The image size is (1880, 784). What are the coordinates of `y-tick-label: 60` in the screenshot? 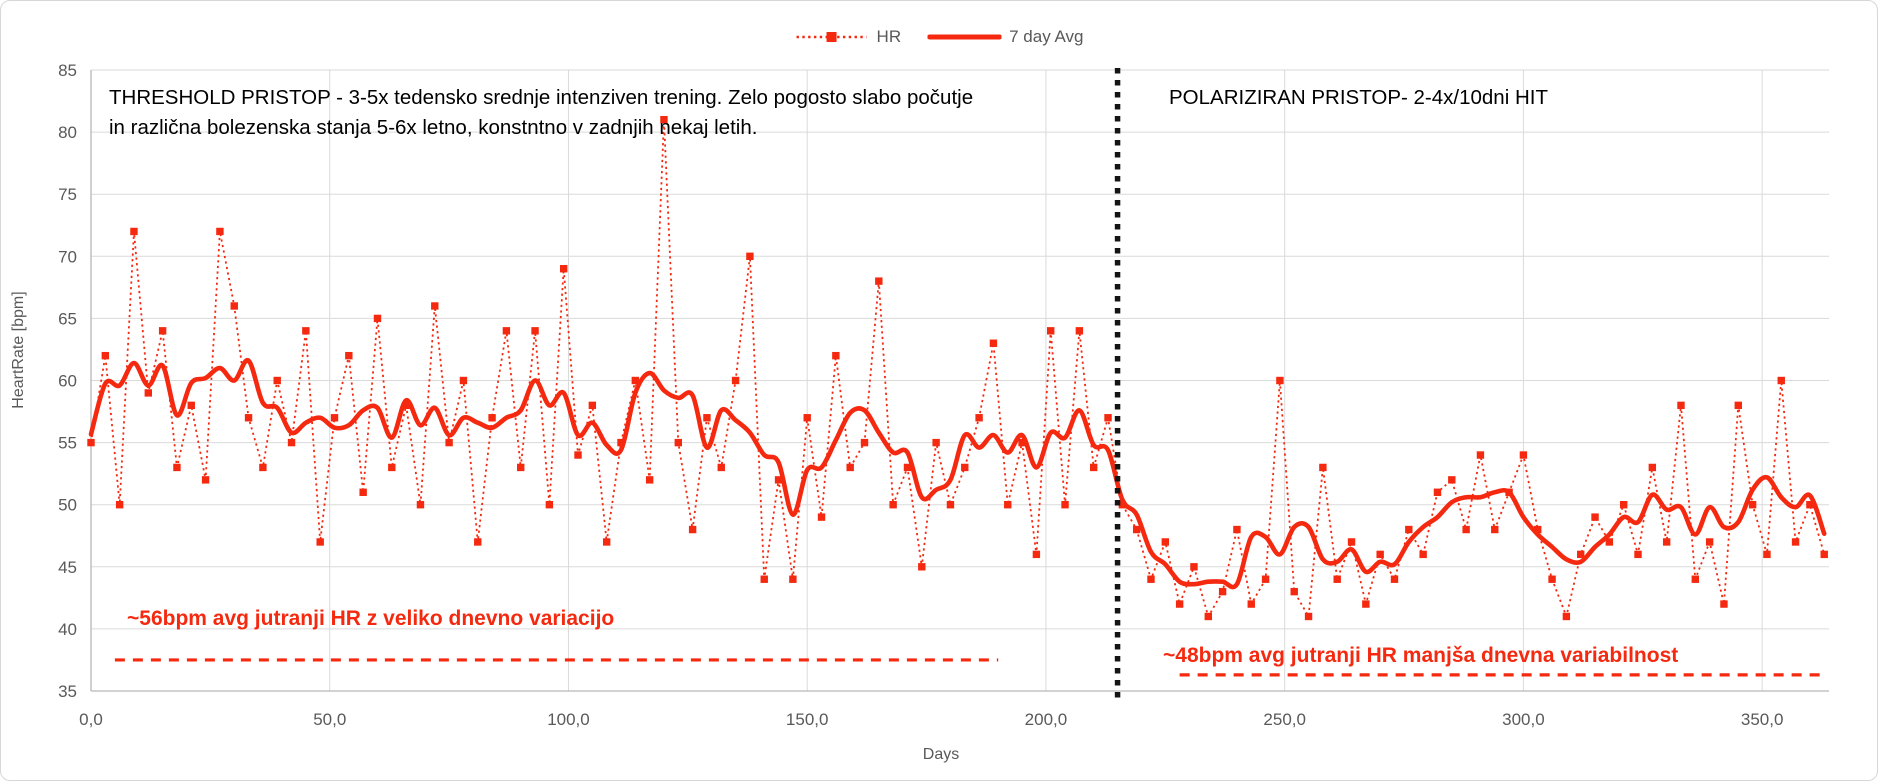 It's located at (67, 381).